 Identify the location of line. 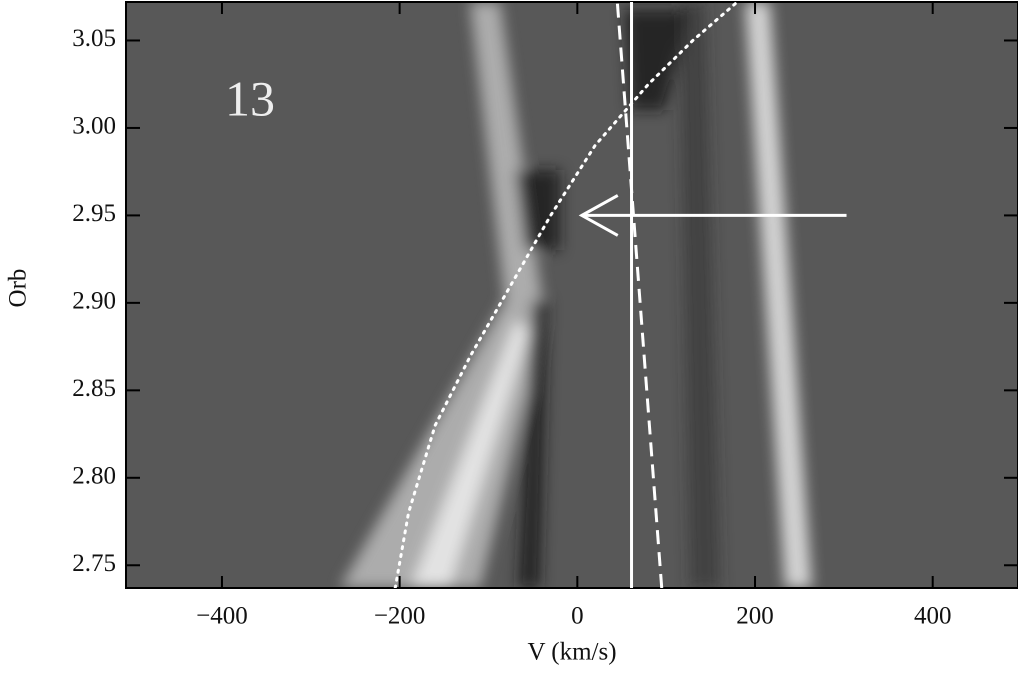
(639, 295).